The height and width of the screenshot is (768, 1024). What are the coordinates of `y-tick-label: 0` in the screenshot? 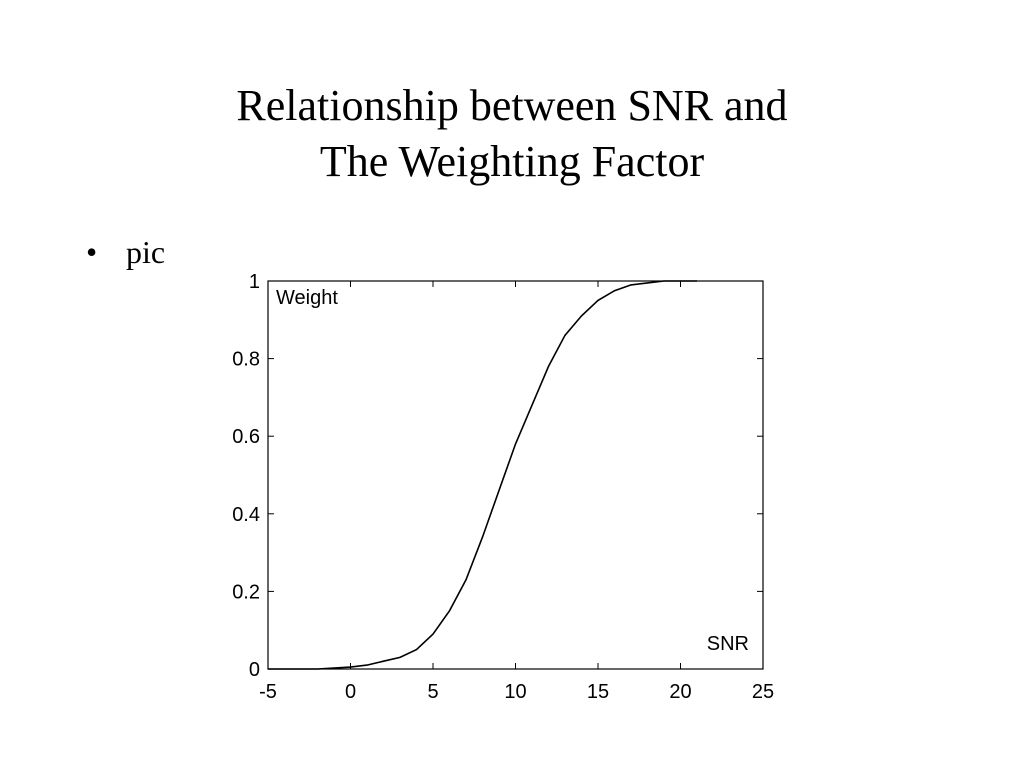 It's located at (254, 670).